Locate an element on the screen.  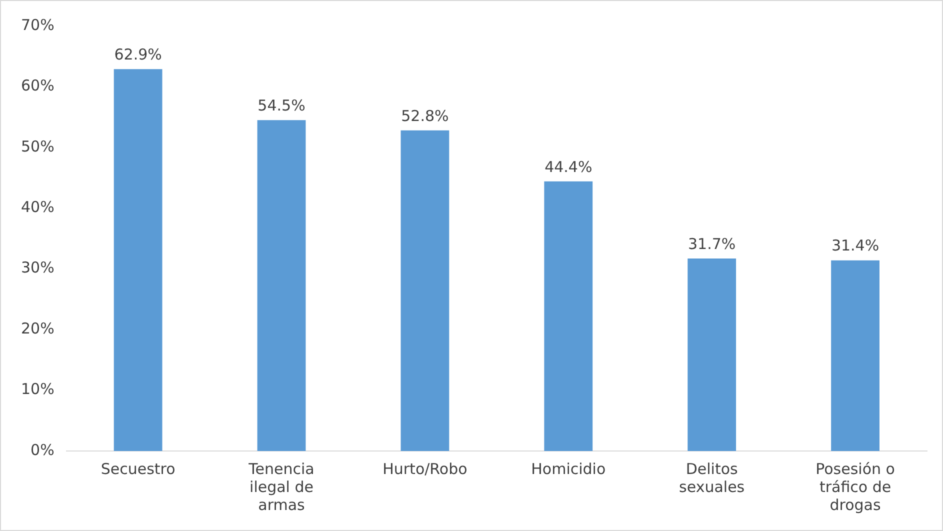
data-label: 52.8% is located at coordinates (425, 115).